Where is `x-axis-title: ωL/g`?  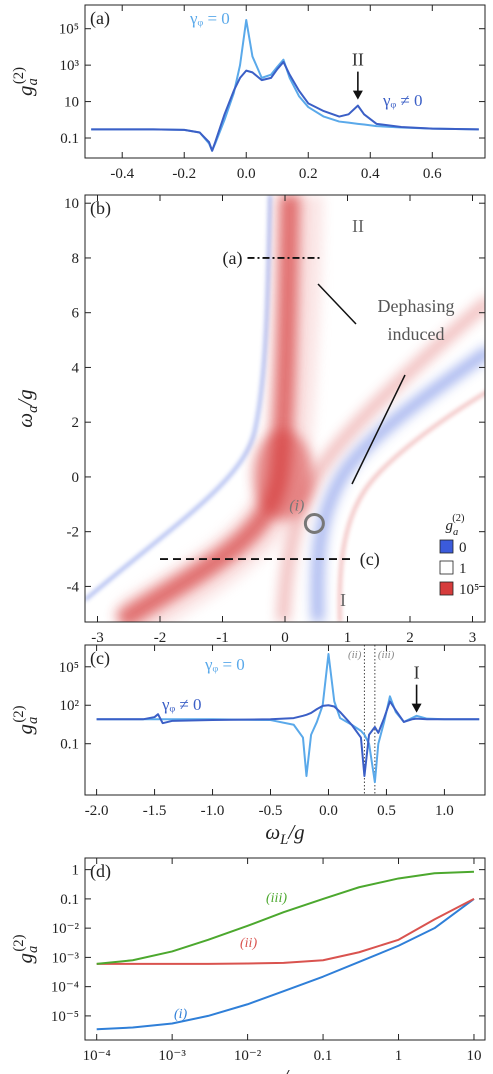 x-axis-title: ωL/g is located at coordinates (284, 834).